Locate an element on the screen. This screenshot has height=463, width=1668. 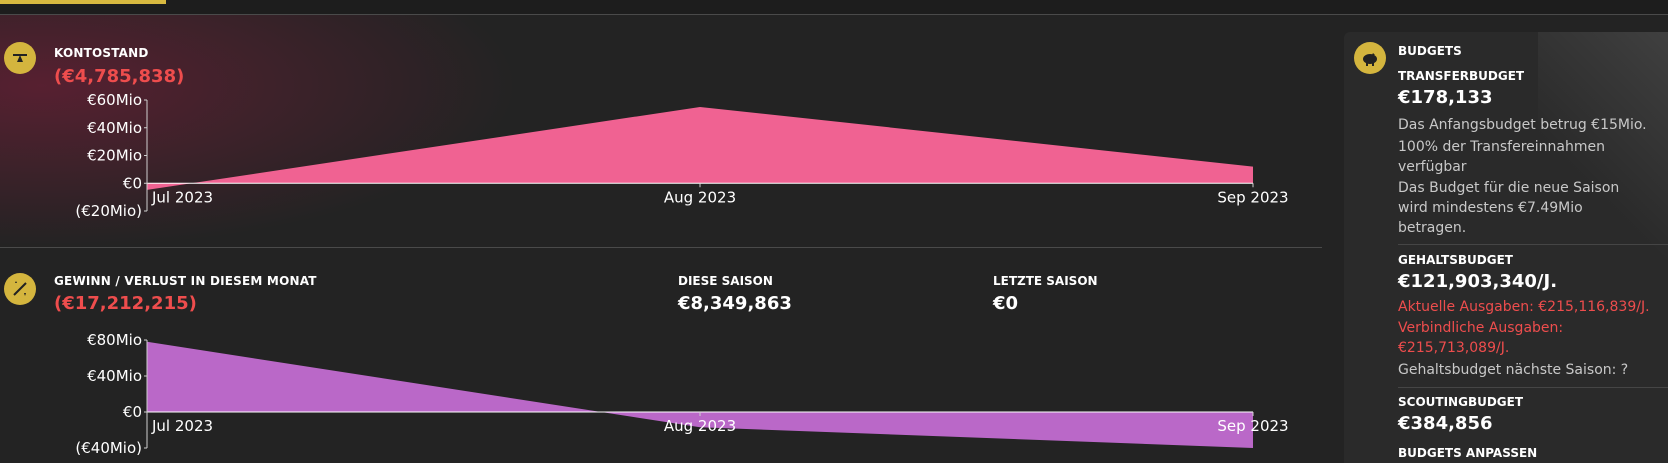
last-season-label: LETZTE SAISON is located at coordinates (1045, 281).